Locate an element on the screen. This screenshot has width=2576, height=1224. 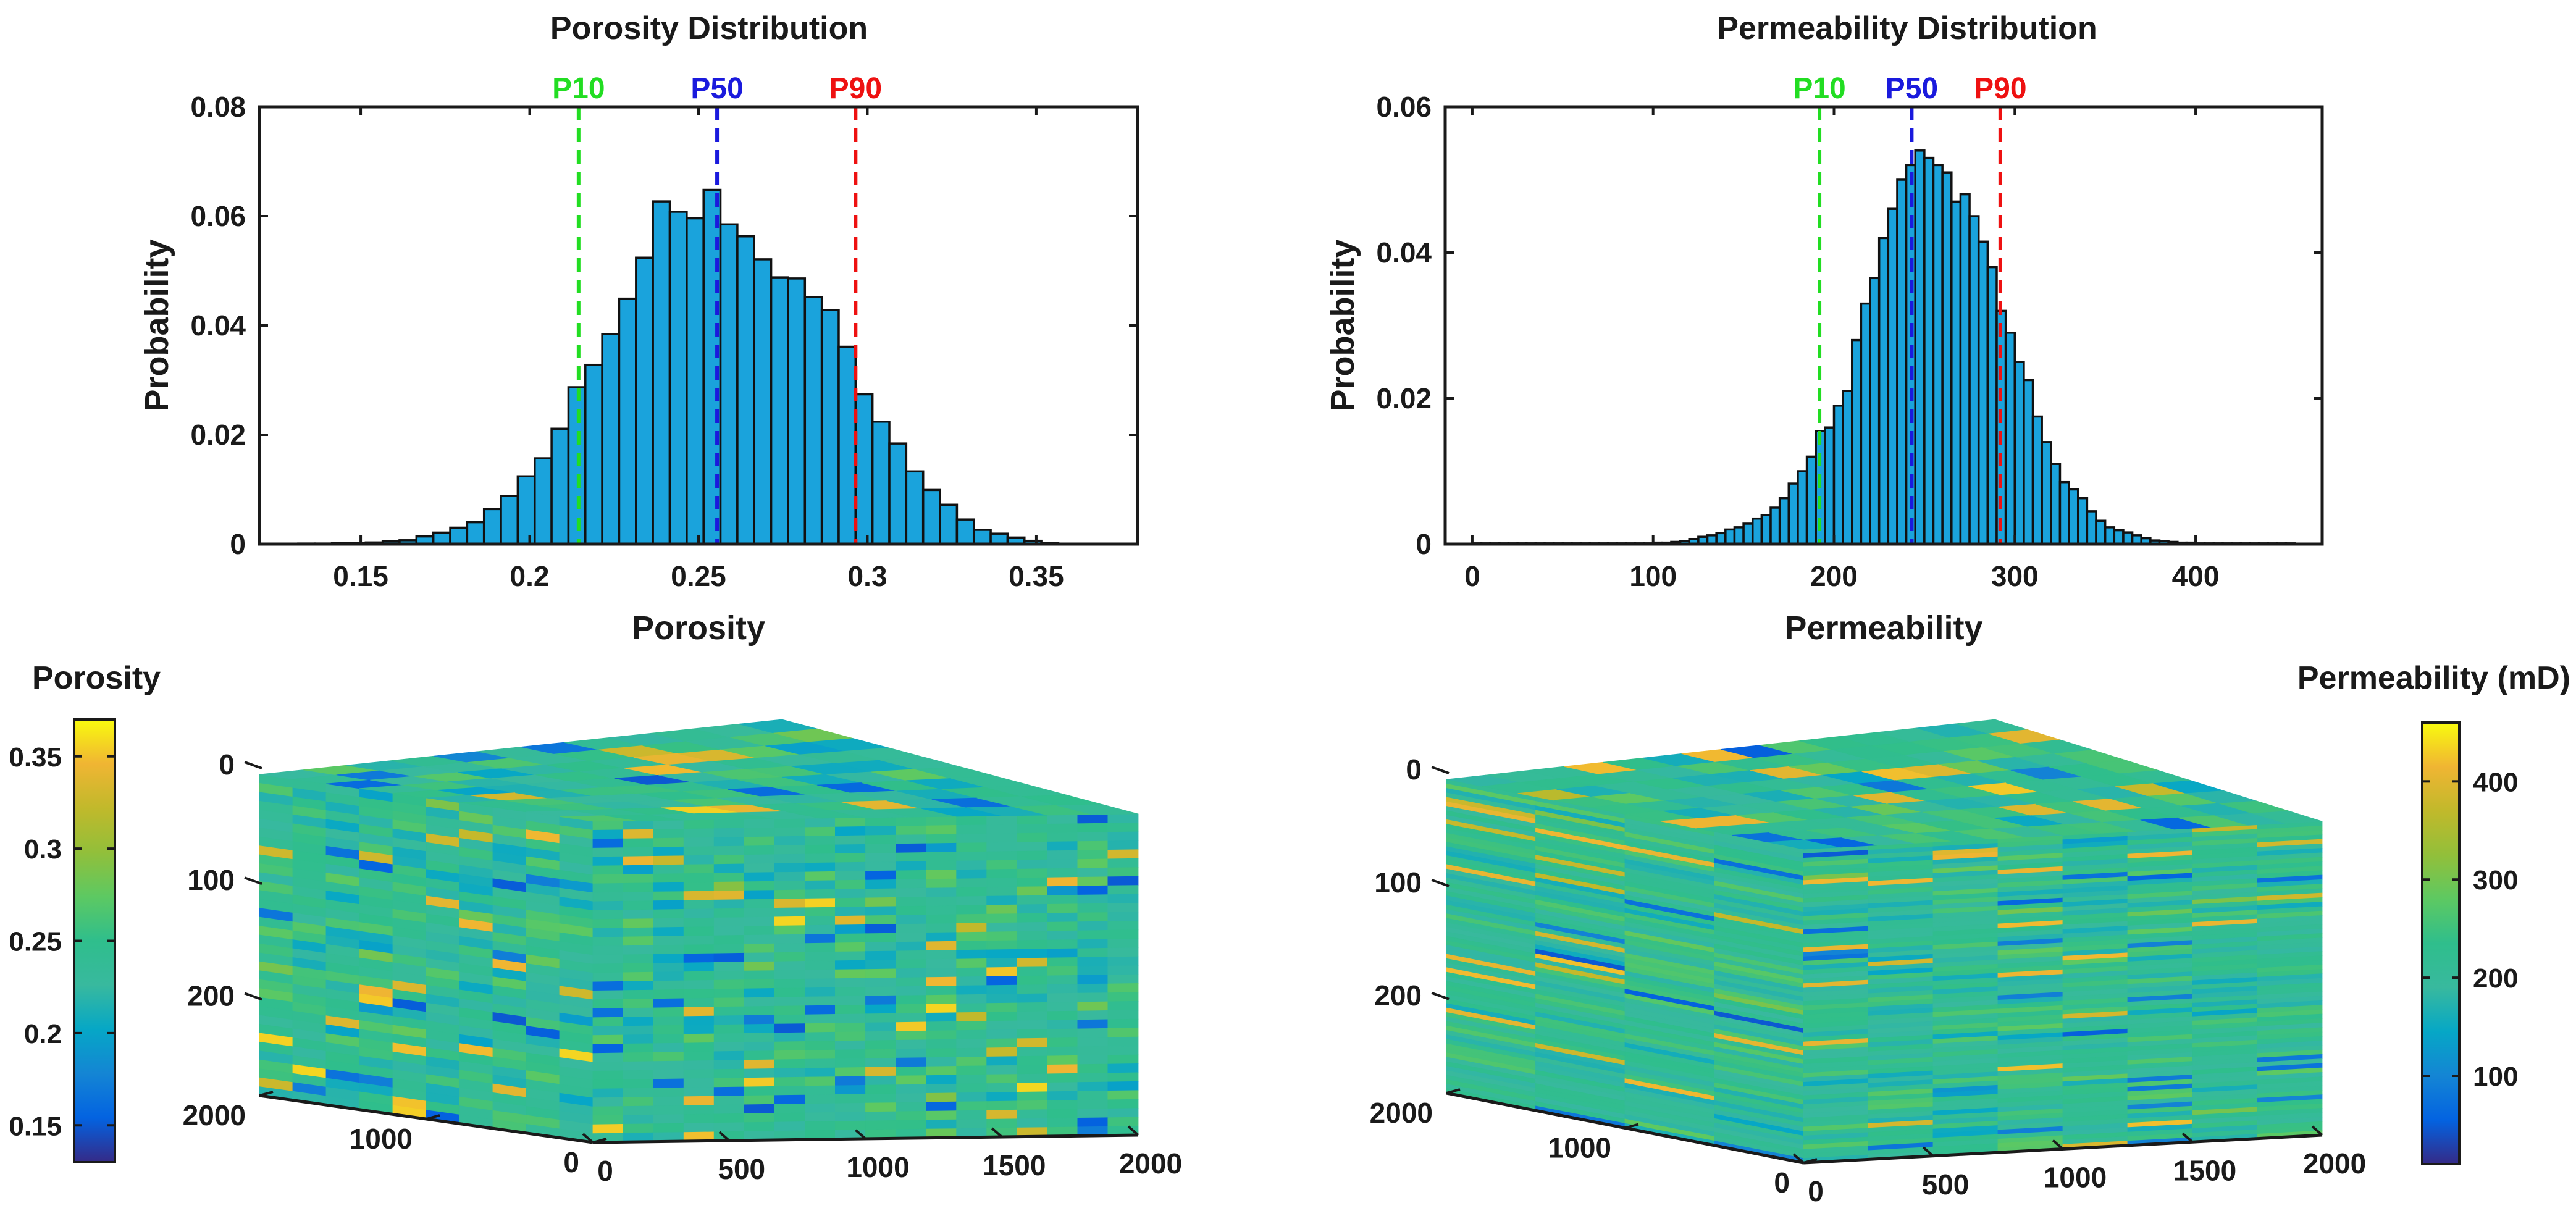
x-tick-label: 300 is located at coordinates (2015, 576).